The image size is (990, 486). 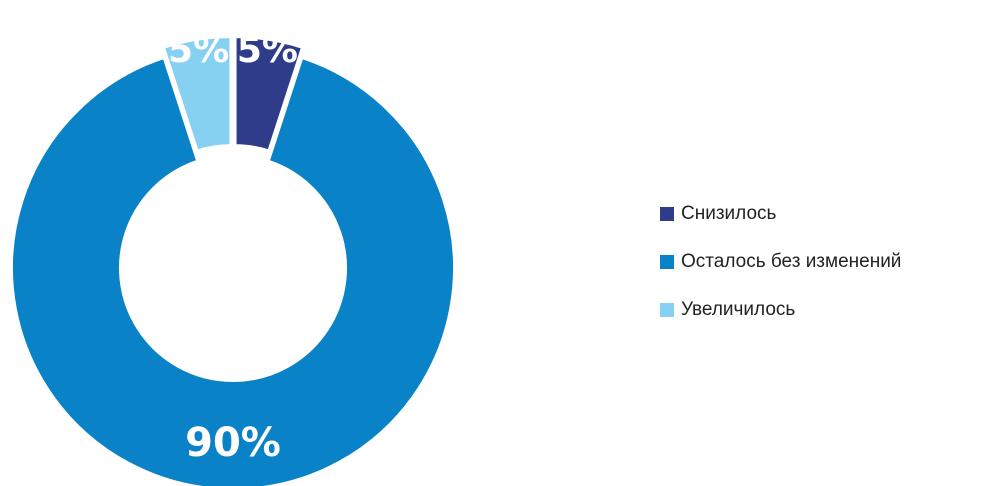 What do you see at coordinates (729, 213) in the screenshot?
I see `legend-label-decreased: Снизилось` at bounding box center [729, 213].